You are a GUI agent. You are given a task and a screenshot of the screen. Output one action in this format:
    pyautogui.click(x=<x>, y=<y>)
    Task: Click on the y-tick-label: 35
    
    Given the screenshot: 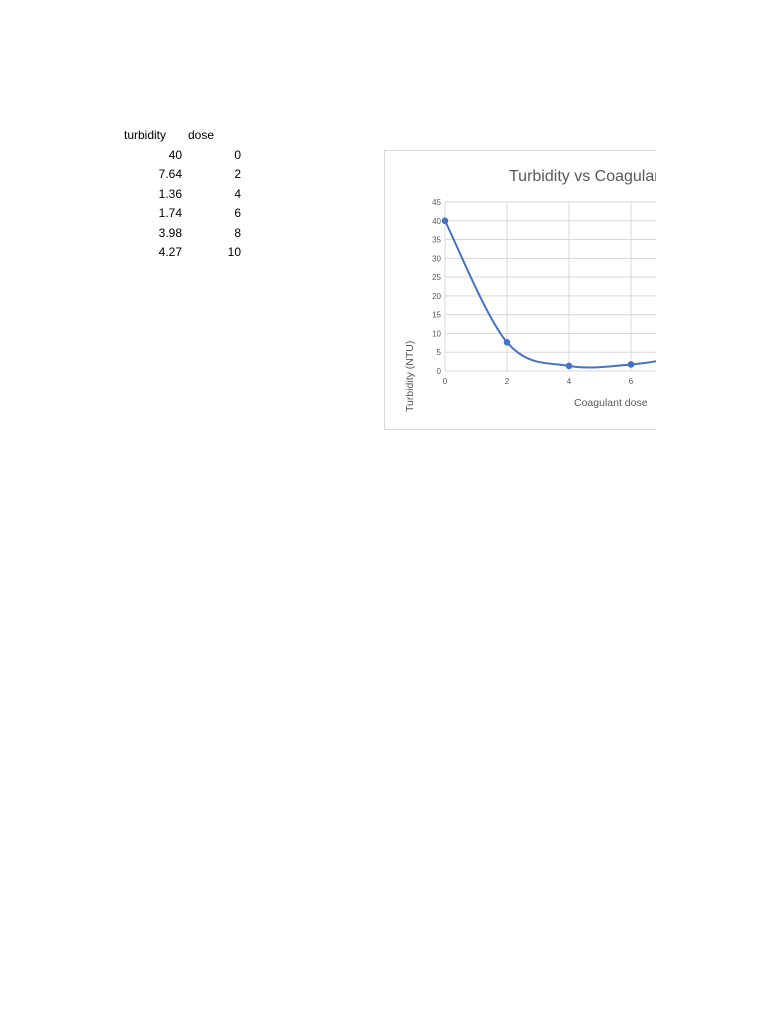 What is the action you would take?
    pyautogui.click(x=436, y=240)
    